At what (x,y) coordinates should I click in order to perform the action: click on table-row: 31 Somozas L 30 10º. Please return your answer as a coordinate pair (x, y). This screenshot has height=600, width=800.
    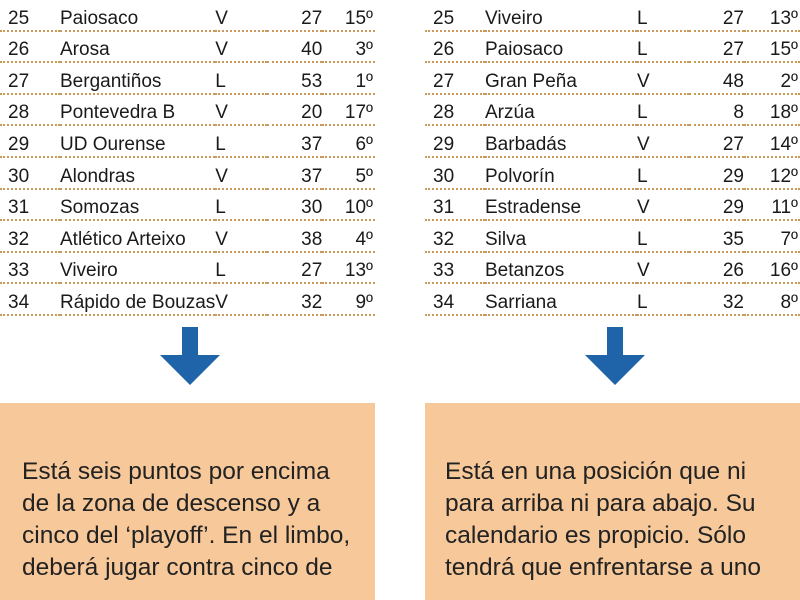
    Looking at the image, I should click on (187, 205).